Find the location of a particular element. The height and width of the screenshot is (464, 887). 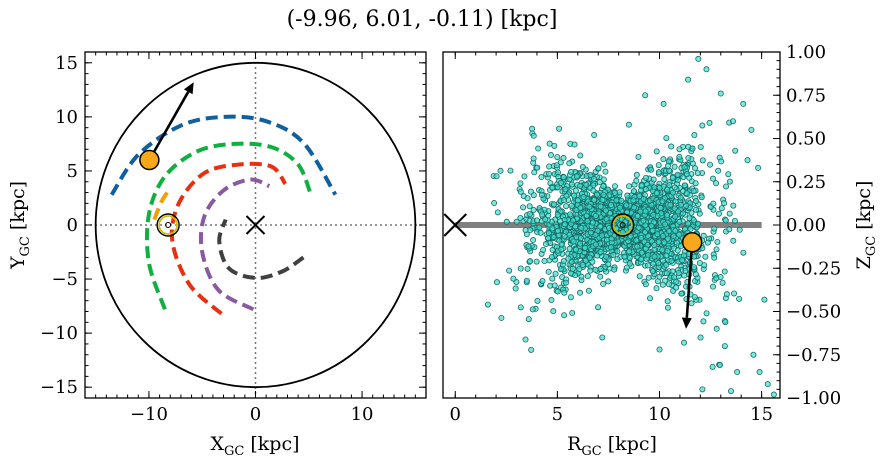

rz-y-tick-label: 1.00 is located at coordinates (806, 52).